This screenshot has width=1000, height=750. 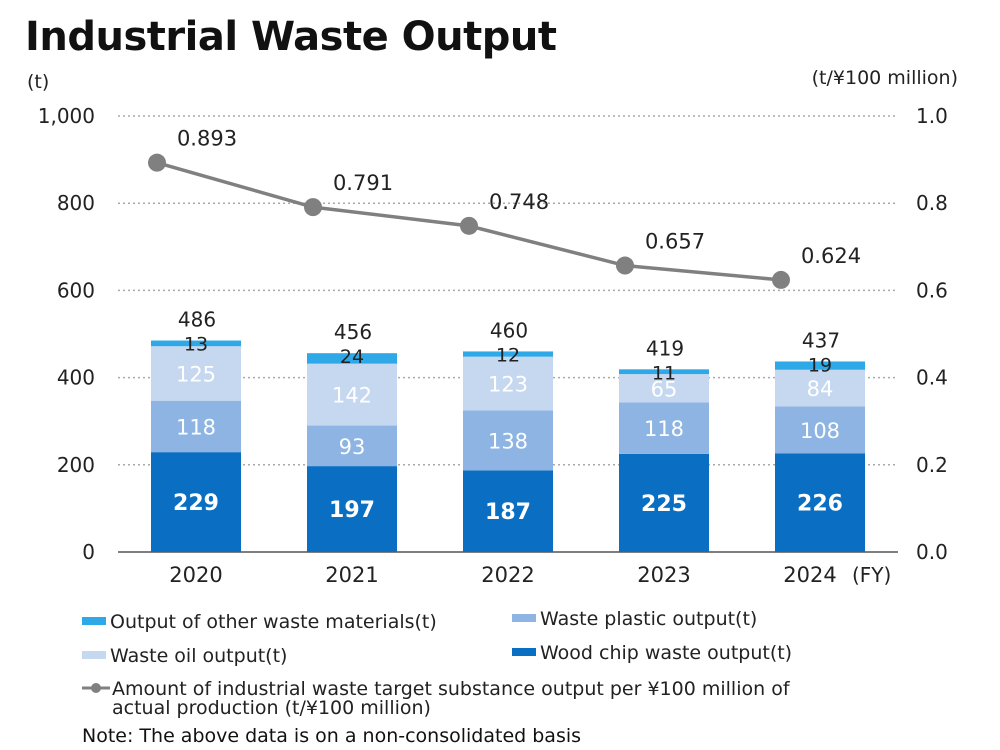 I want to click on bar-segment-oil-label: 84, so click(x=820, y=389).